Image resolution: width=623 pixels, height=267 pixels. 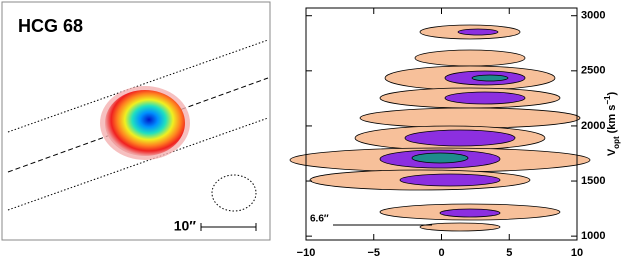 What do you see at coordinates (441, 253) in the screenshot?
I see `x-tick-label: 0` at bounding box center [441, 253].